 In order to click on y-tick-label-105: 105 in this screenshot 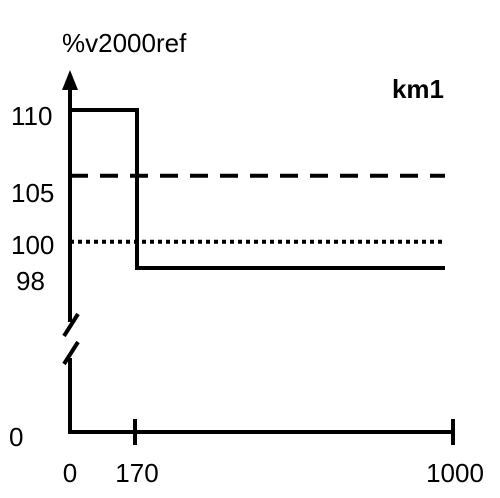, I will do `click(32, 193)`.